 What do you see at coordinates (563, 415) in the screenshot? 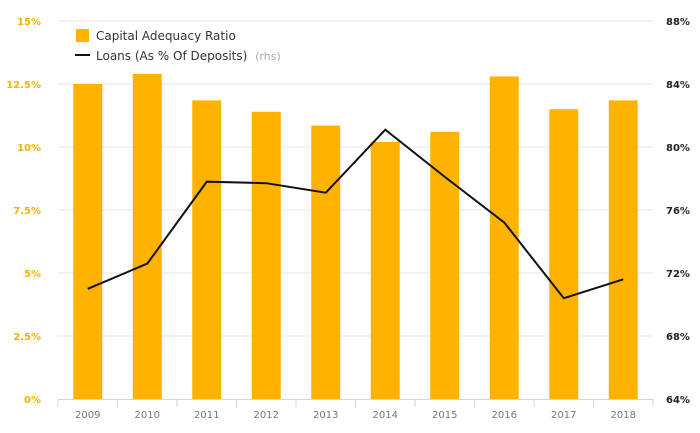
I see `x-axis-tick-label: 2017` at bounding box center [563, 415].